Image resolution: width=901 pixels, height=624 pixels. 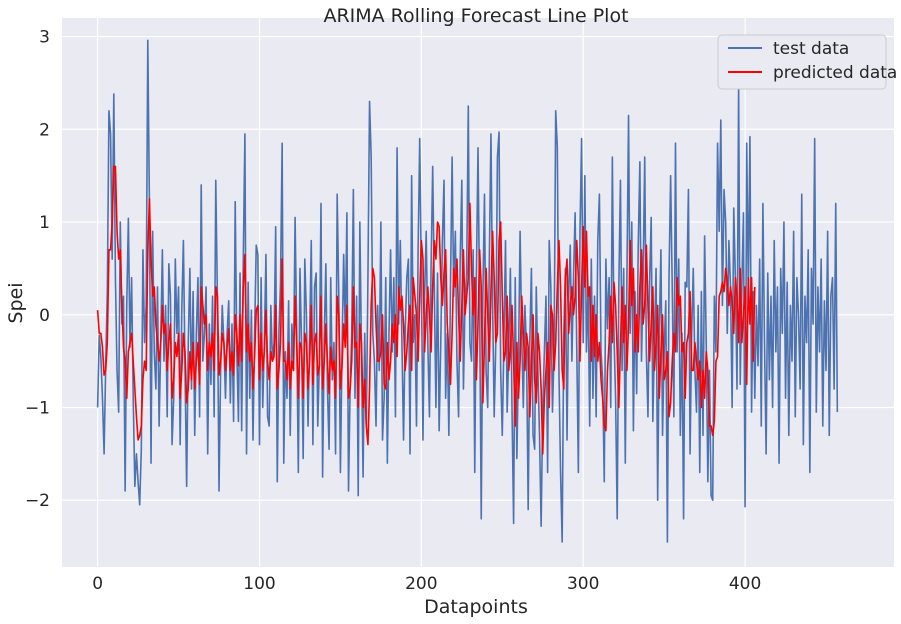 What do you see at coordinates (16, 302) in the screenshot?
I see `y-axis-label: Spei` at bounding box center [16, 302].